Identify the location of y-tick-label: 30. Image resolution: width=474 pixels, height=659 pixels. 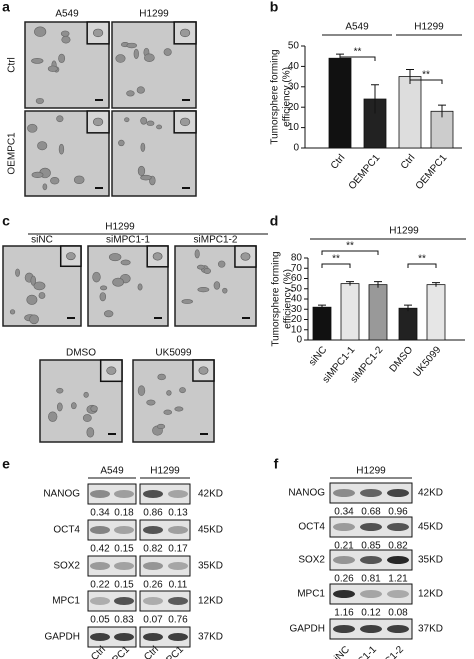
(297, 309).